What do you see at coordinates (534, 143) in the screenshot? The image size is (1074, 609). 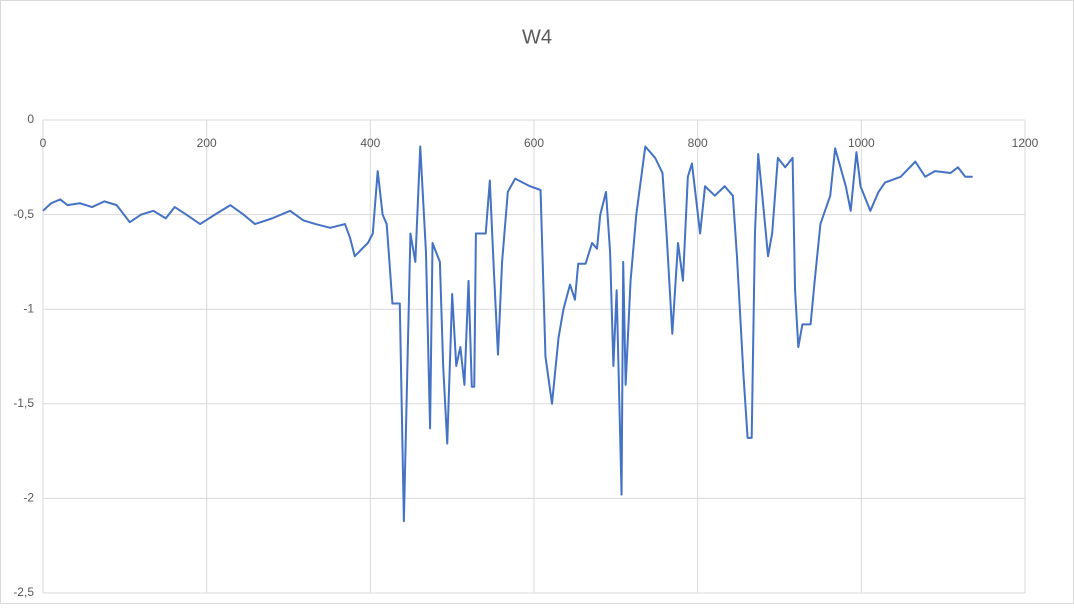 I see `x-tick-label: 600` at bounding box center [534, 143].